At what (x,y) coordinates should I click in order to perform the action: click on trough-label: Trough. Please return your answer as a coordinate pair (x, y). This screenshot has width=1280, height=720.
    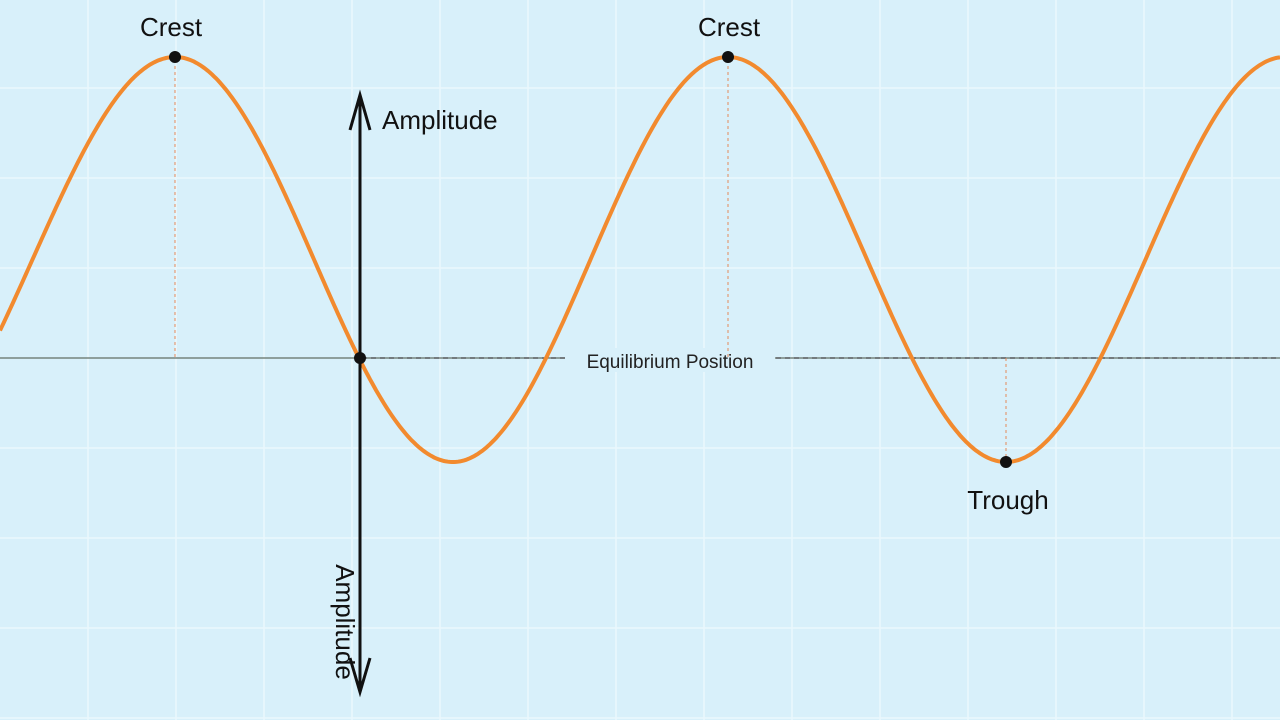
    Looking at the image, I should click on (1007, 500).